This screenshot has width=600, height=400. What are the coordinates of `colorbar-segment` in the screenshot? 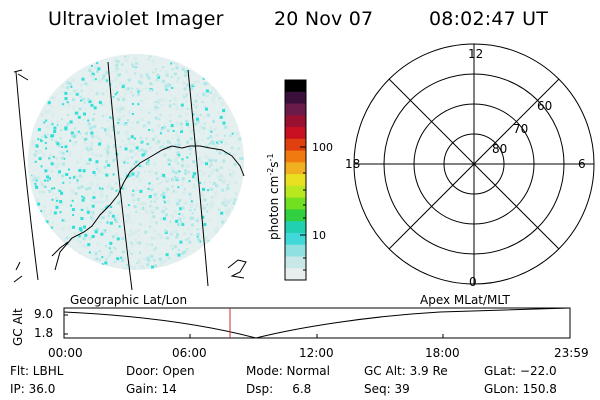 It's located at (295, 274).